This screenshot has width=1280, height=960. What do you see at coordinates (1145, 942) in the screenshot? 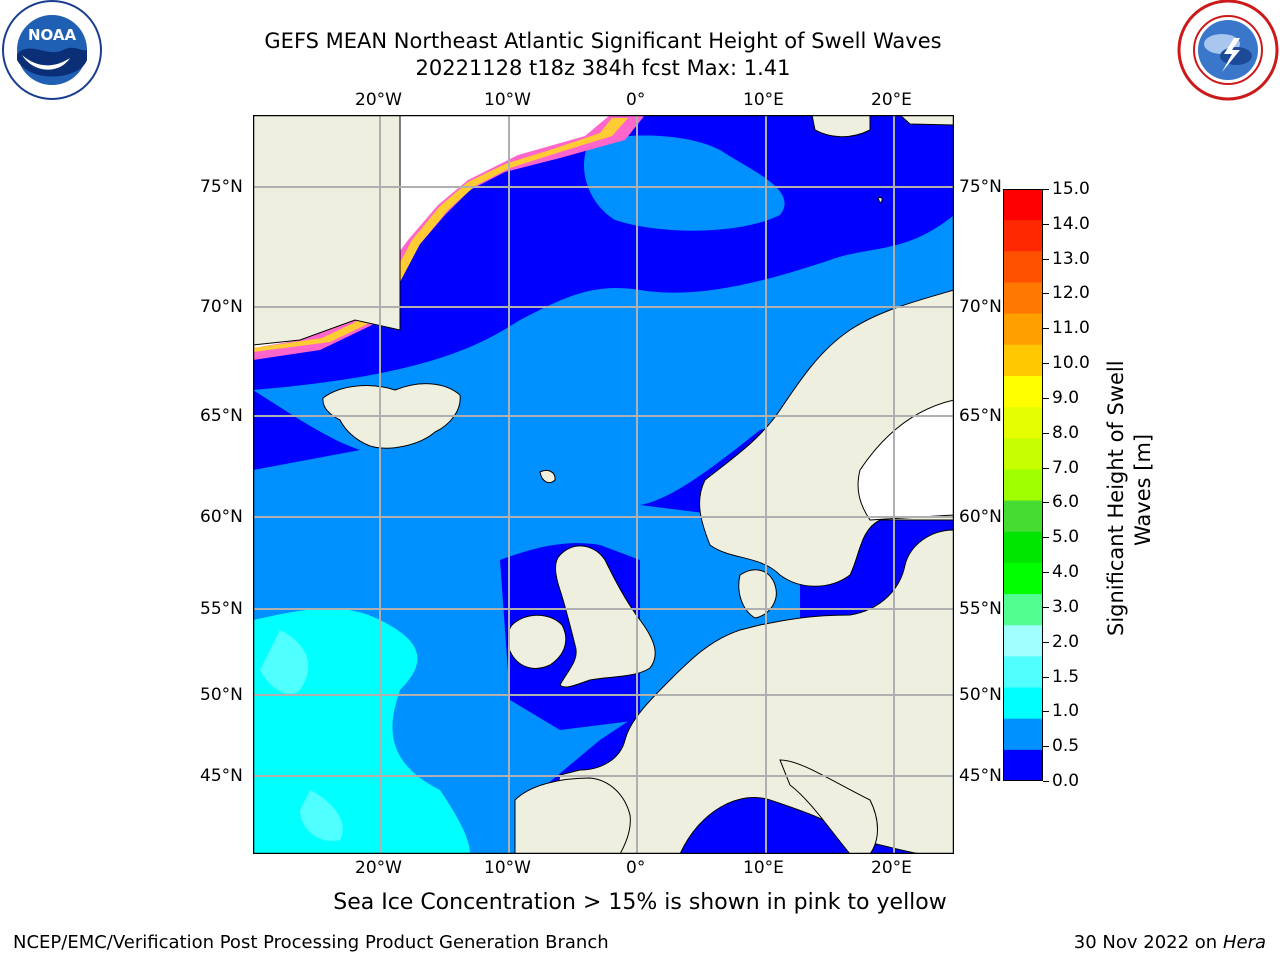
I see `footer-date: 30 Nov 2022 on` at bounding box center [1145, 942].